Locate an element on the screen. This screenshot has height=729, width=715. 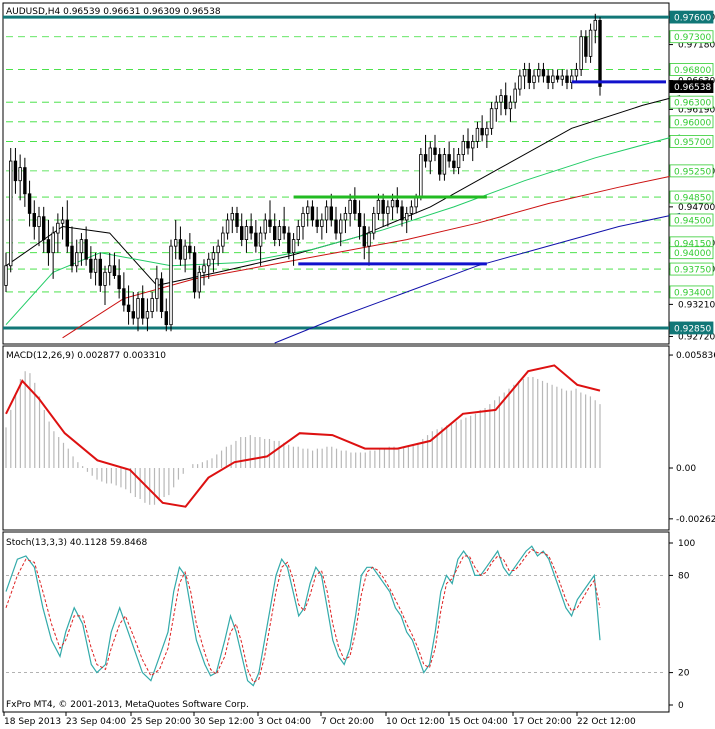
level-tag-label: 0.96000 is located at coordinates (692, 123).